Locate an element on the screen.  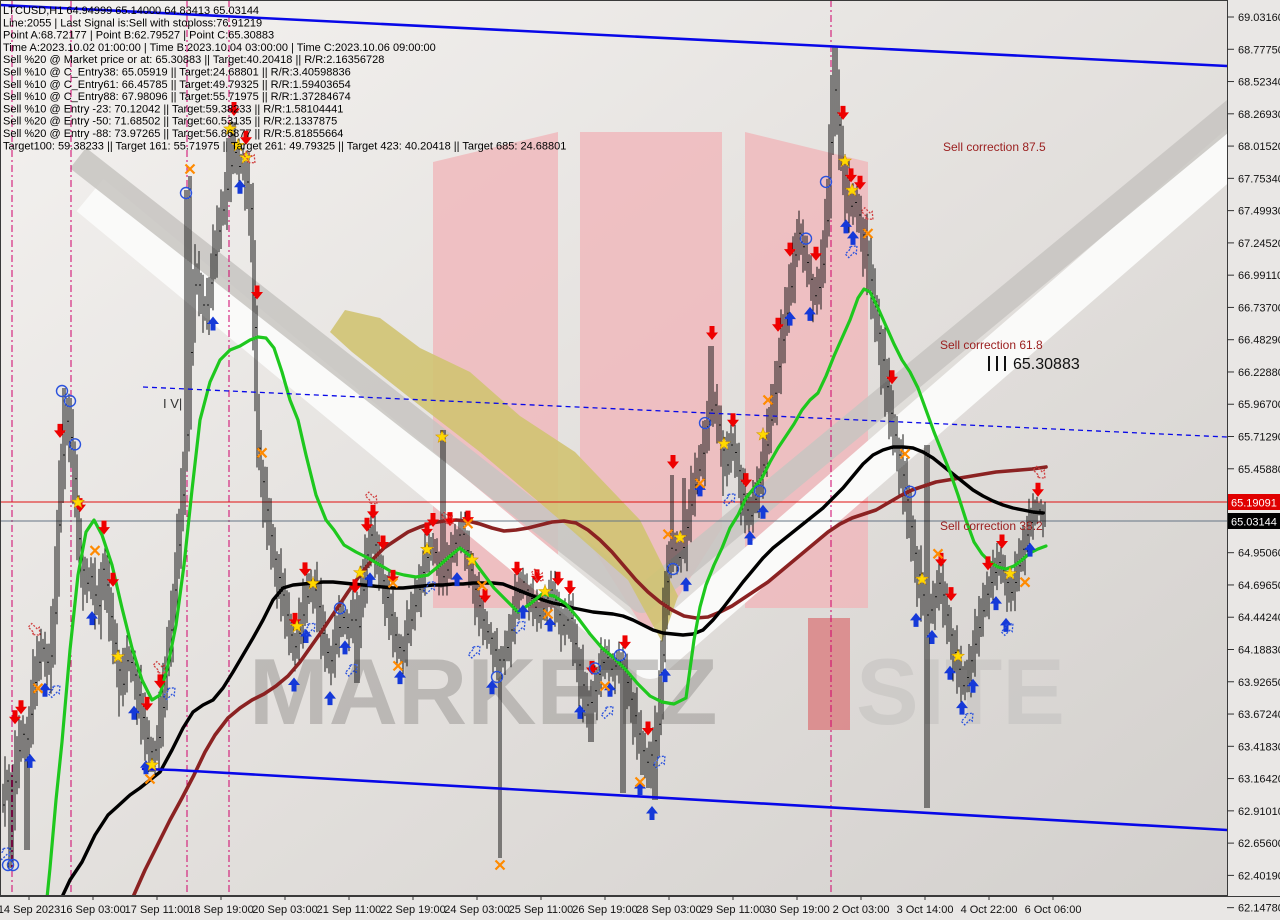
trendline-dashed-mid is located at coordinates (684, 412).